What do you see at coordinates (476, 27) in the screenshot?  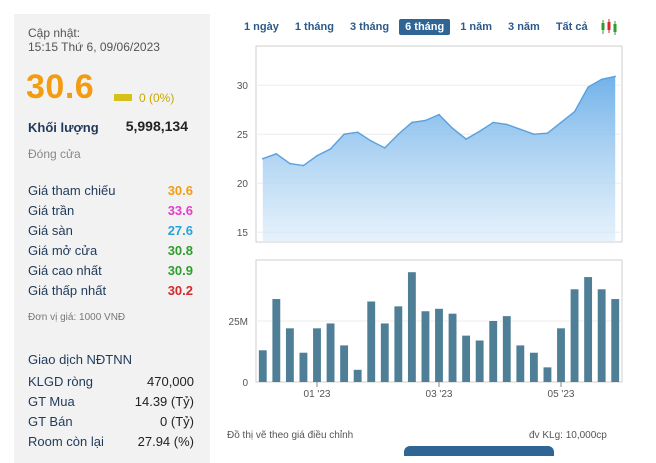 I see `tab-1-year: 1 năm` at bounding box center [476, 27].